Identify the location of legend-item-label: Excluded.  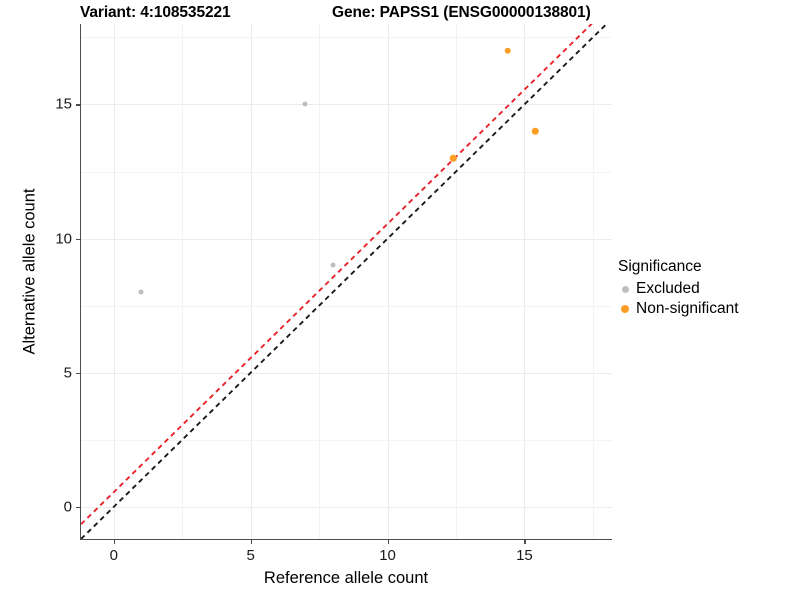
(668, 288).